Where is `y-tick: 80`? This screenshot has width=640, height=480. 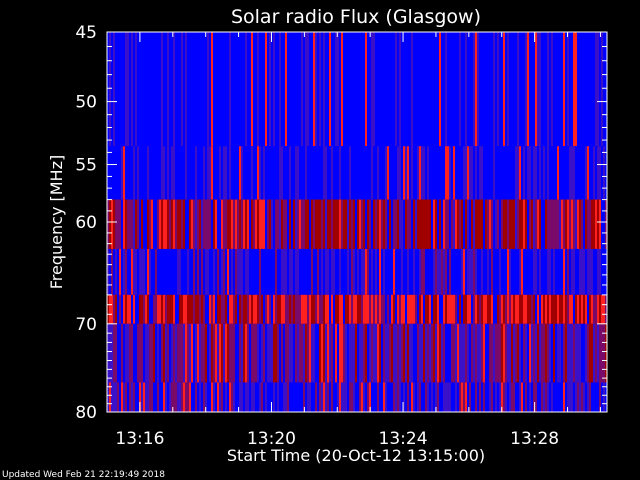
y-tick: 80 is located at coordinates (341, 413).